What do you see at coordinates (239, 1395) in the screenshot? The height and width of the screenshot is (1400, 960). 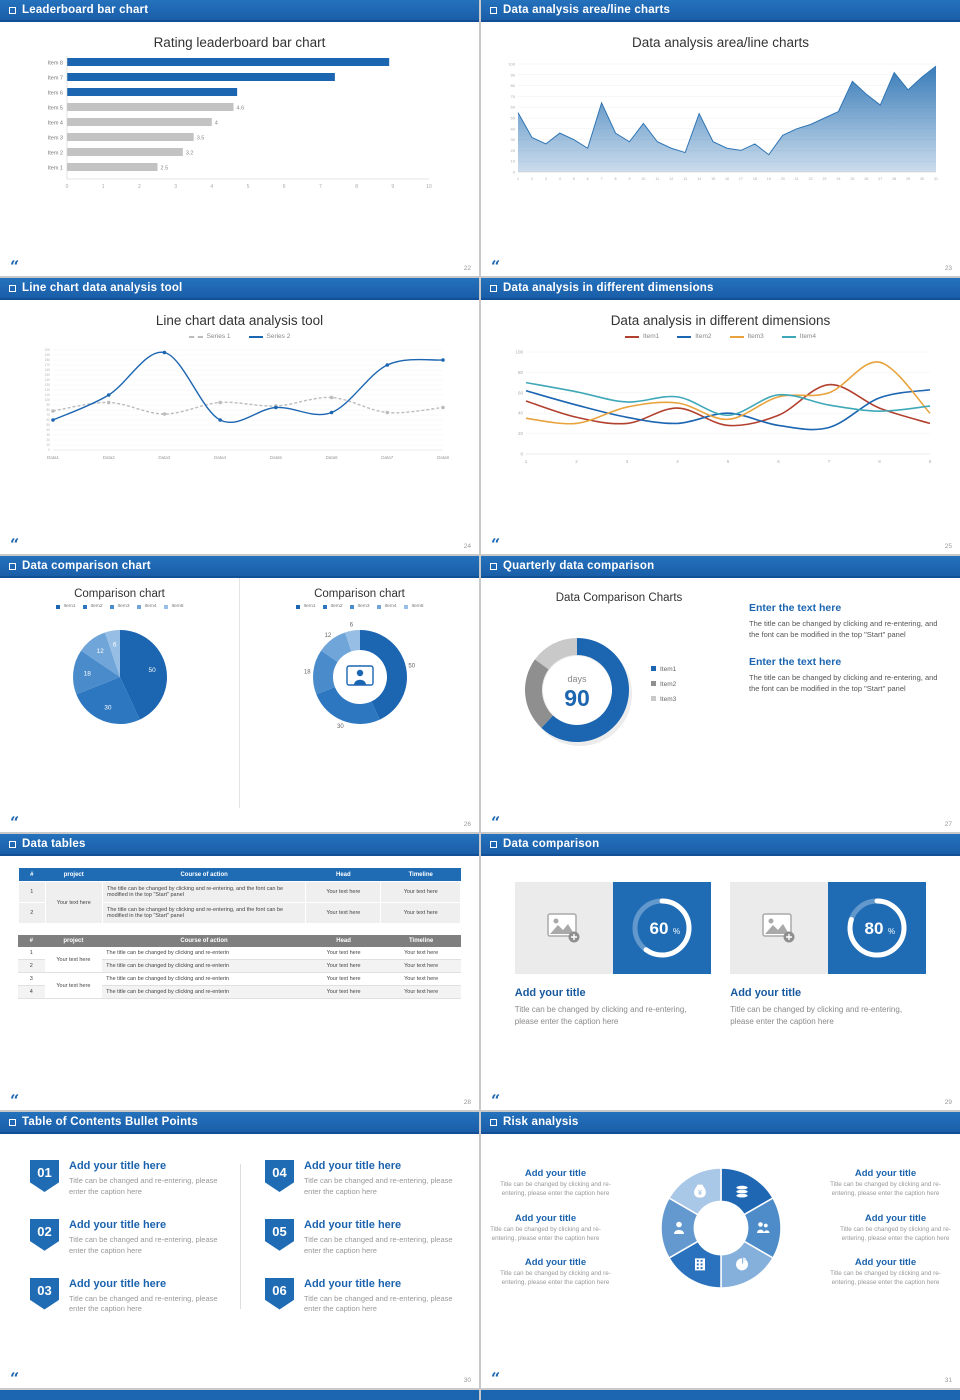 I see `next-slide-header-partial` at bounding box center [239, 1395].